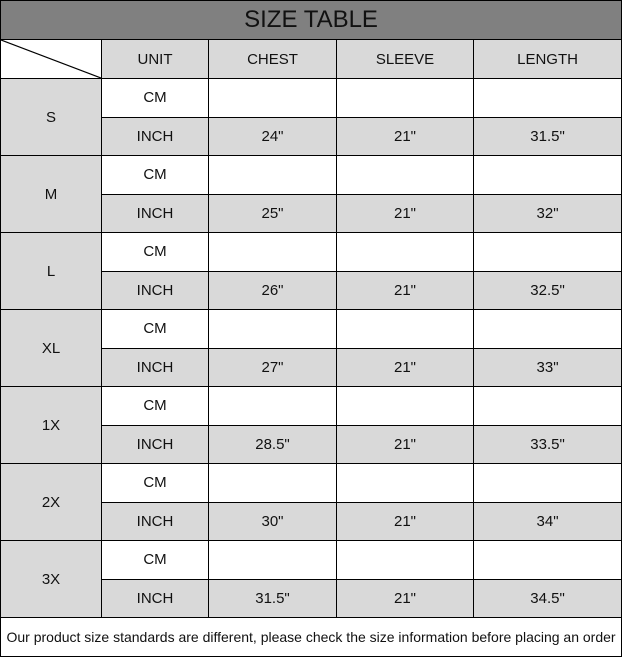 This screenshot has height=667, width=622. What do you see at coordinates (51, 271) in the screenshot?
I see `size-label: L` at bounding box center [51, 271].